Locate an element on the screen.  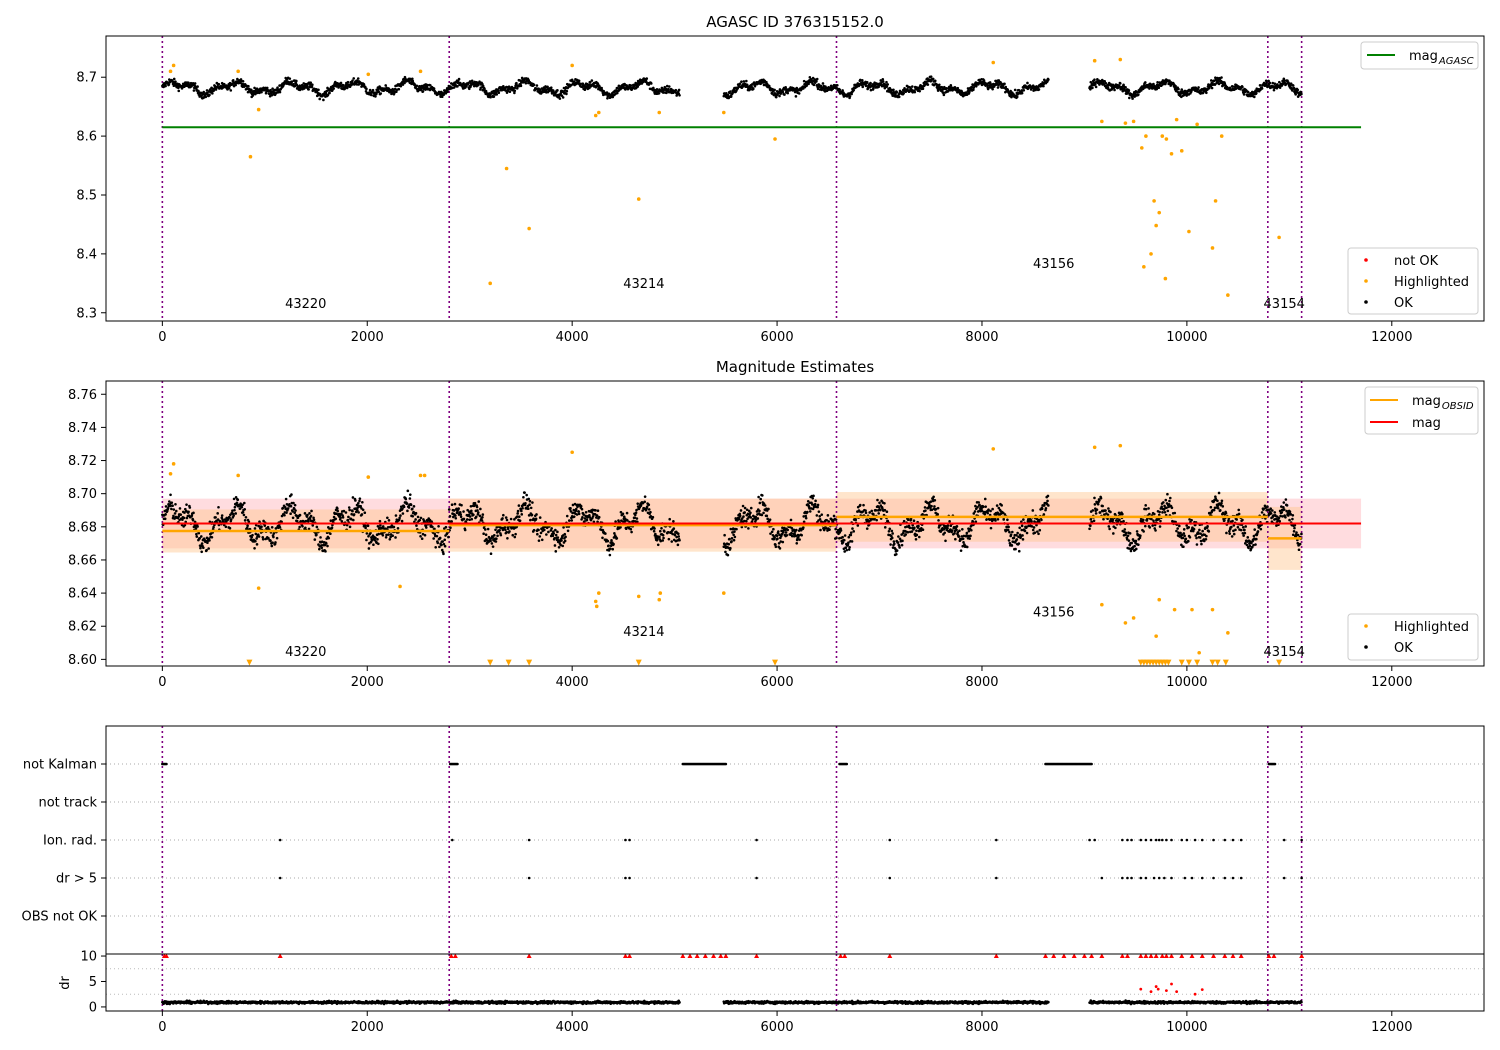
y-tick-label: 8.6 is located at coordinates (86, 137).